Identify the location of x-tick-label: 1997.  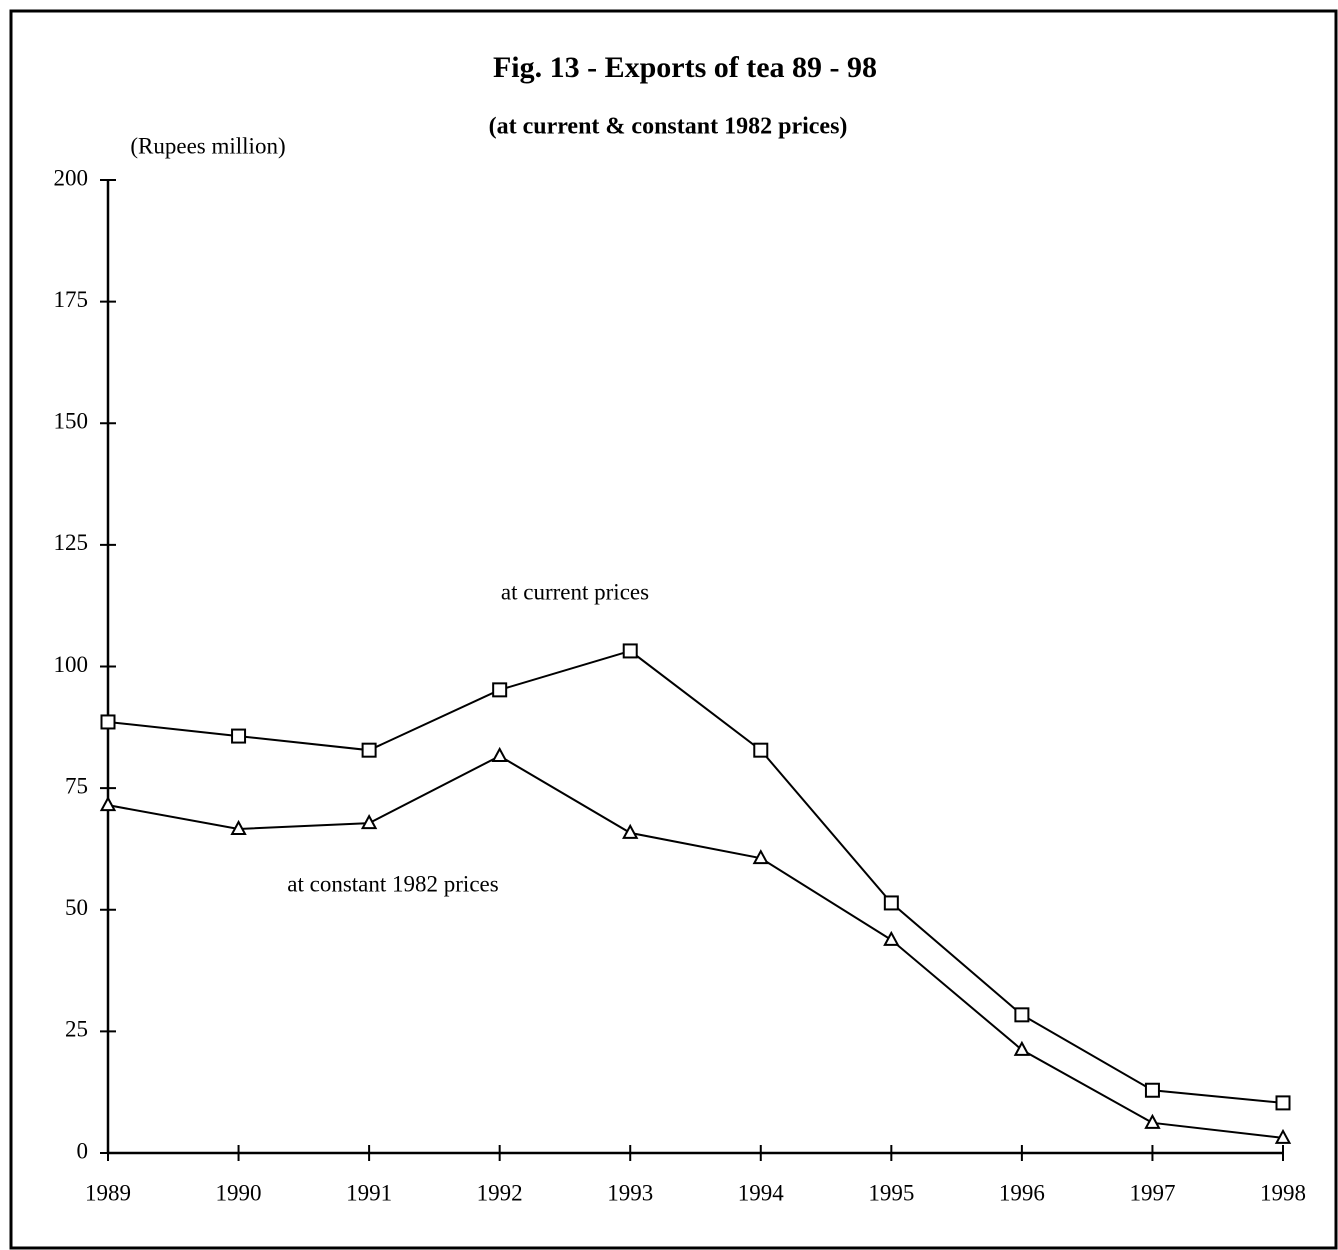
(1152, 1192).